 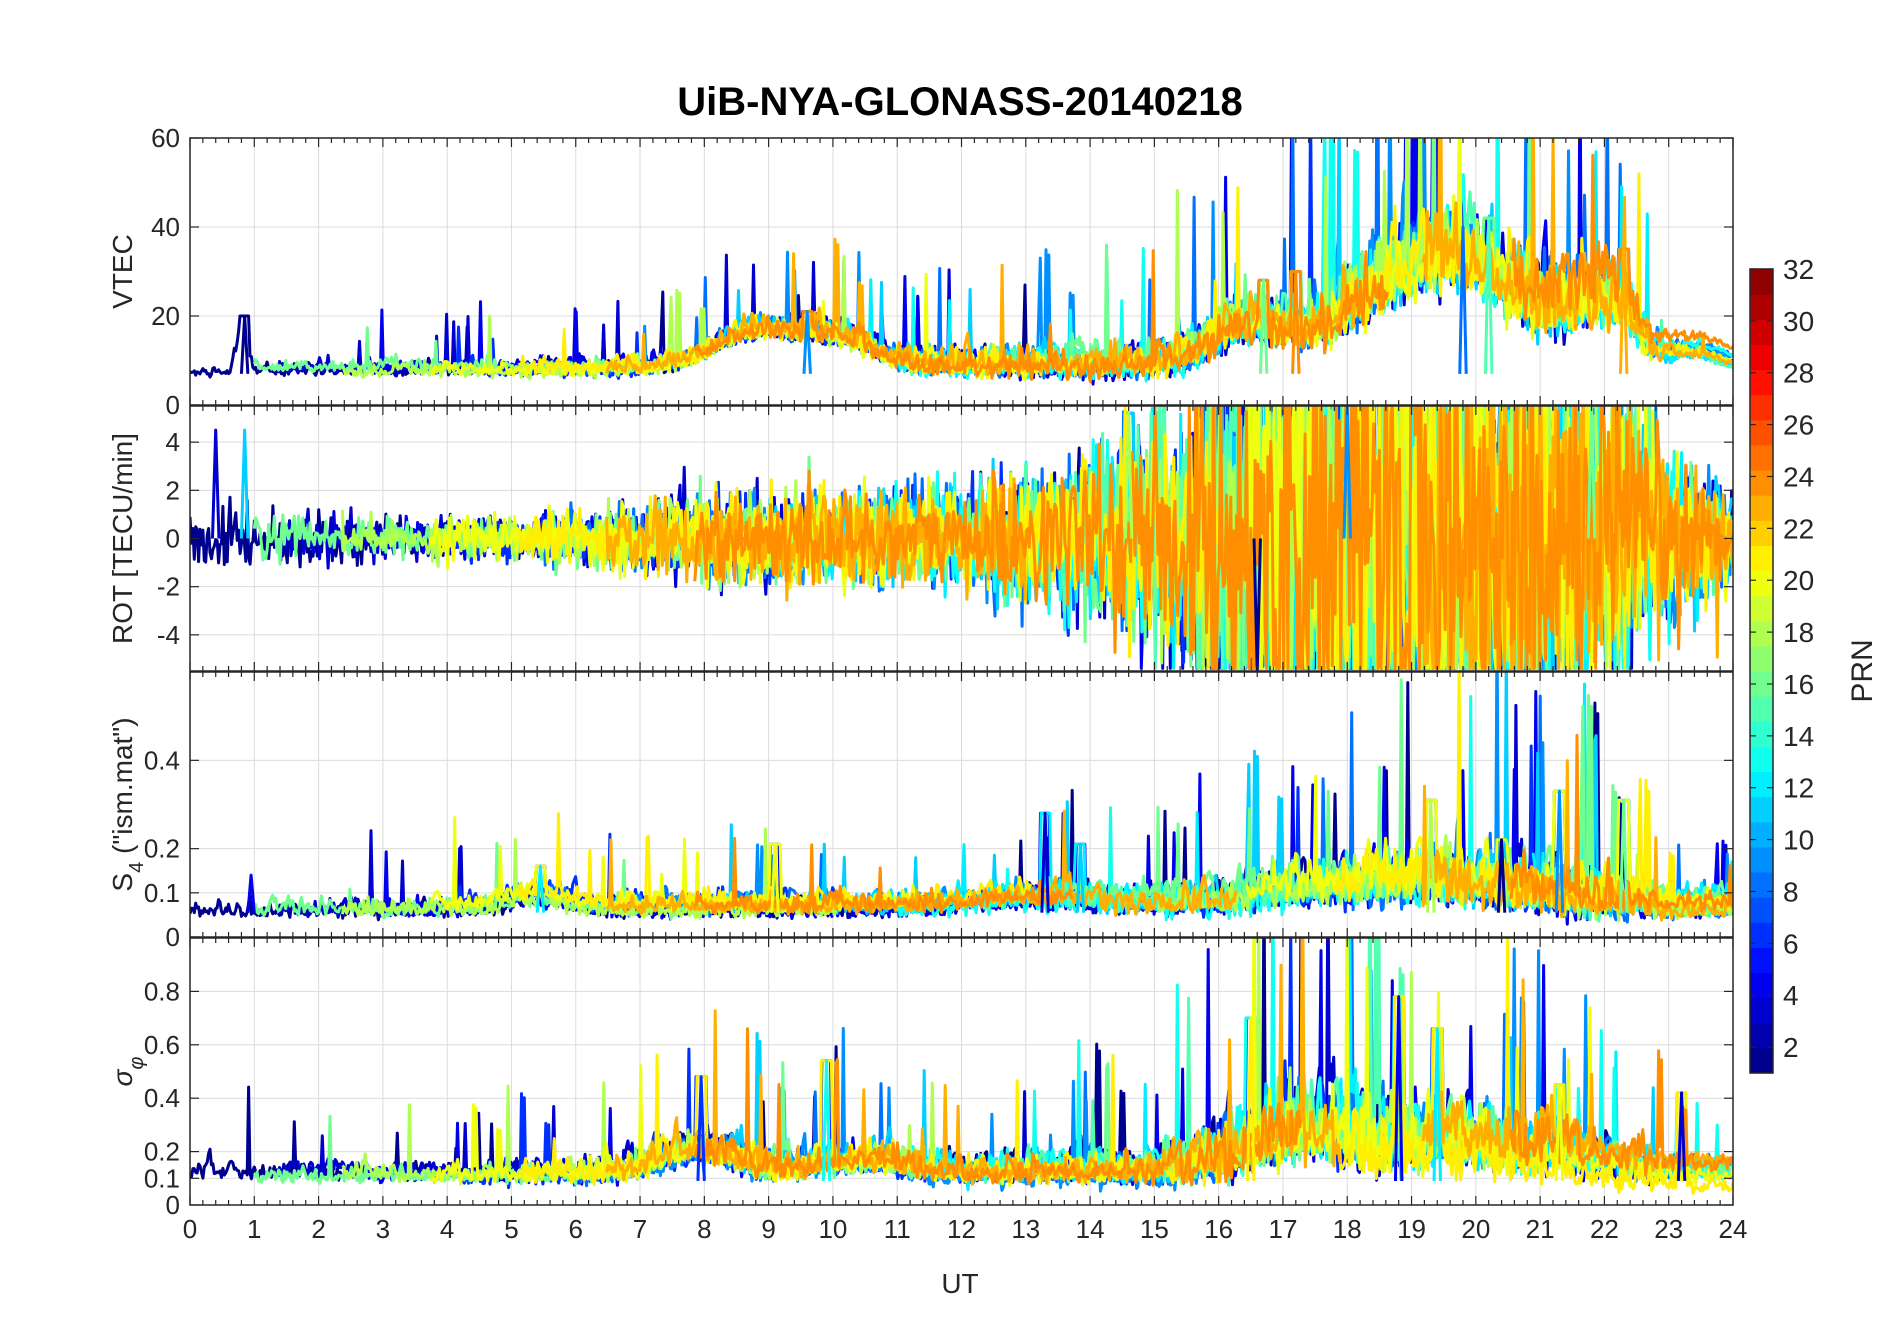 I want to click on colorbar-tick-label: 28, so click(x=1798, y=373).